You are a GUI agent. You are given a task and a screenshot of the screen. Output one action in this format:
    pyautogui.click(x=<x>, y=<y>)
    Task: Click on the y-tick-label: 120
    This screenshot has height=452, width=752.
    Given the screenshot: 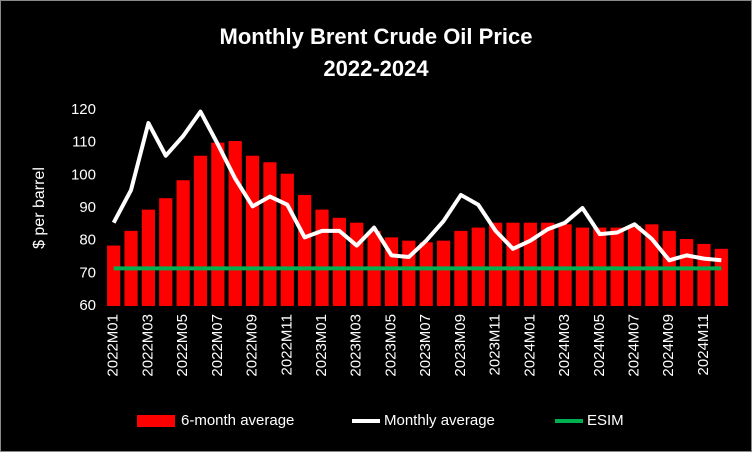 What is the action you would take?
    pyautogui.click(x=83, y=109)
    